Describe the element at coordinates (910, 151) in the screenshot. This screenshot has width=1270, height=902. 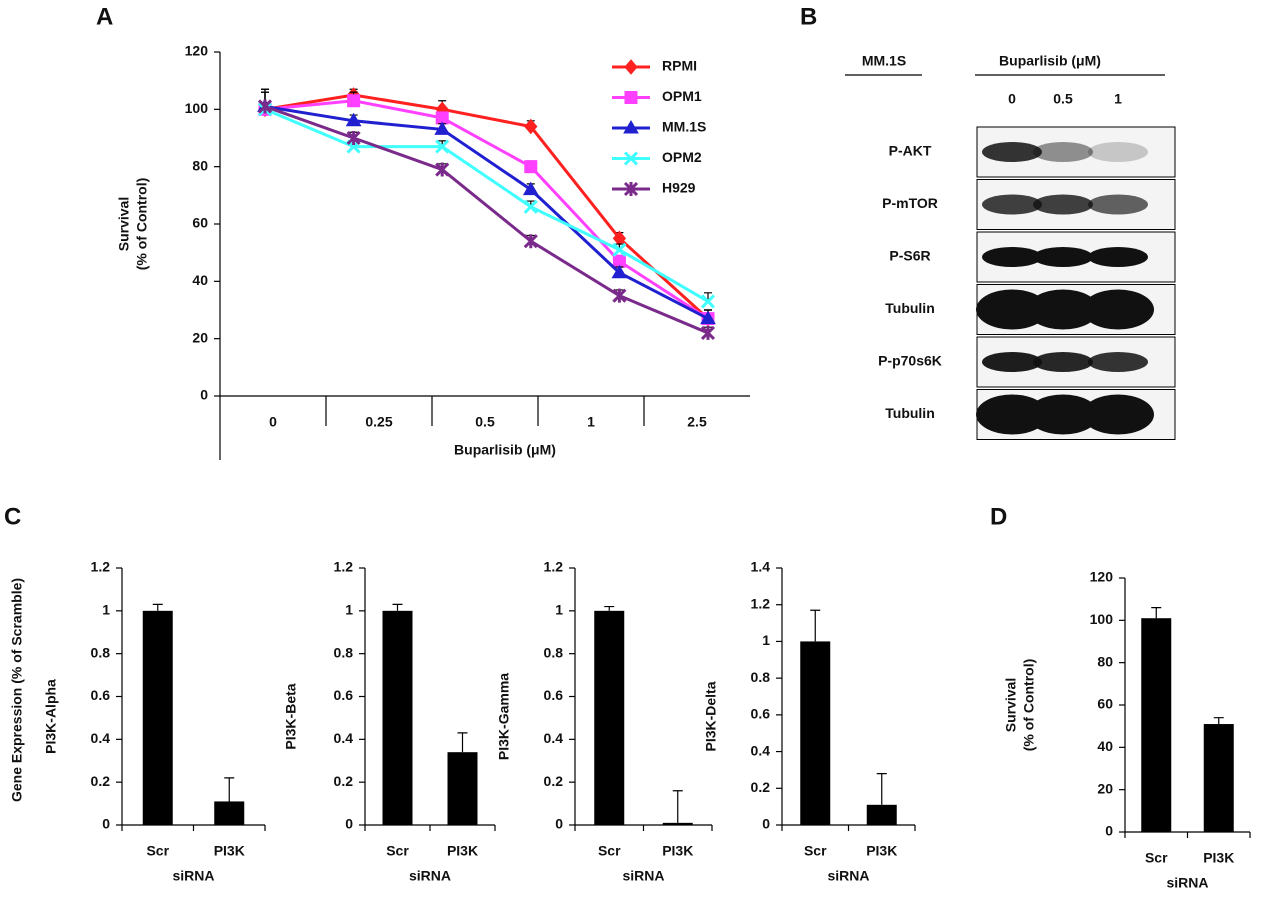
I see `blot-row-label: P-AKT` at that location.